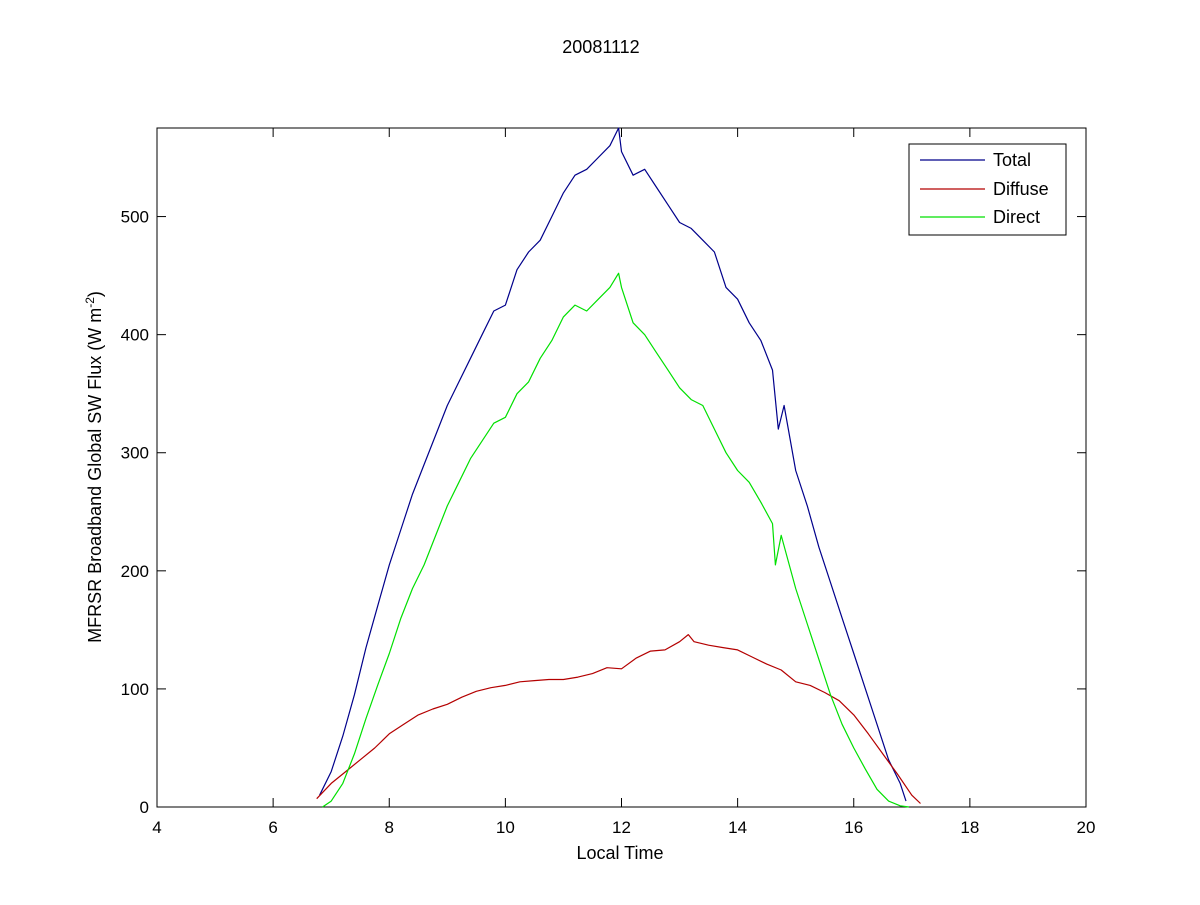  What do you see at coordinates (135, 217) in the screenshot?
I see `y-tick-label: 500` at bounding box center [135, 217].